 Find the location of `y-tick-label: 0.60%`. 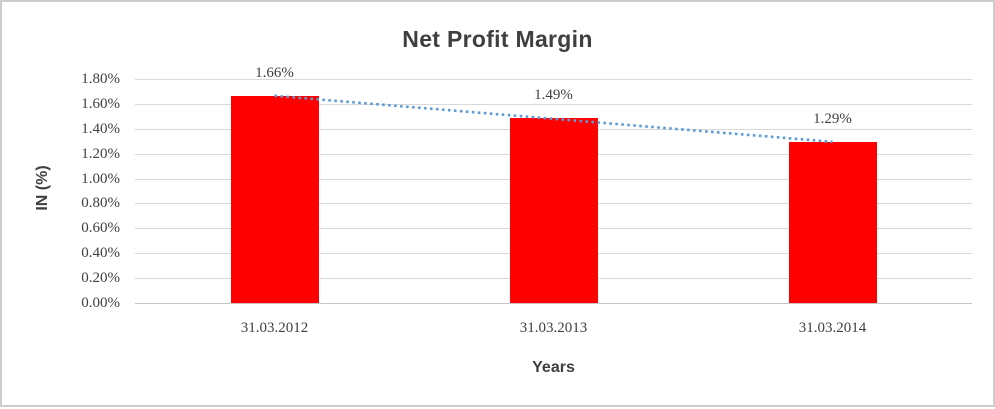

y-tick-label: 0.60% is located at coordinates (100, 228).